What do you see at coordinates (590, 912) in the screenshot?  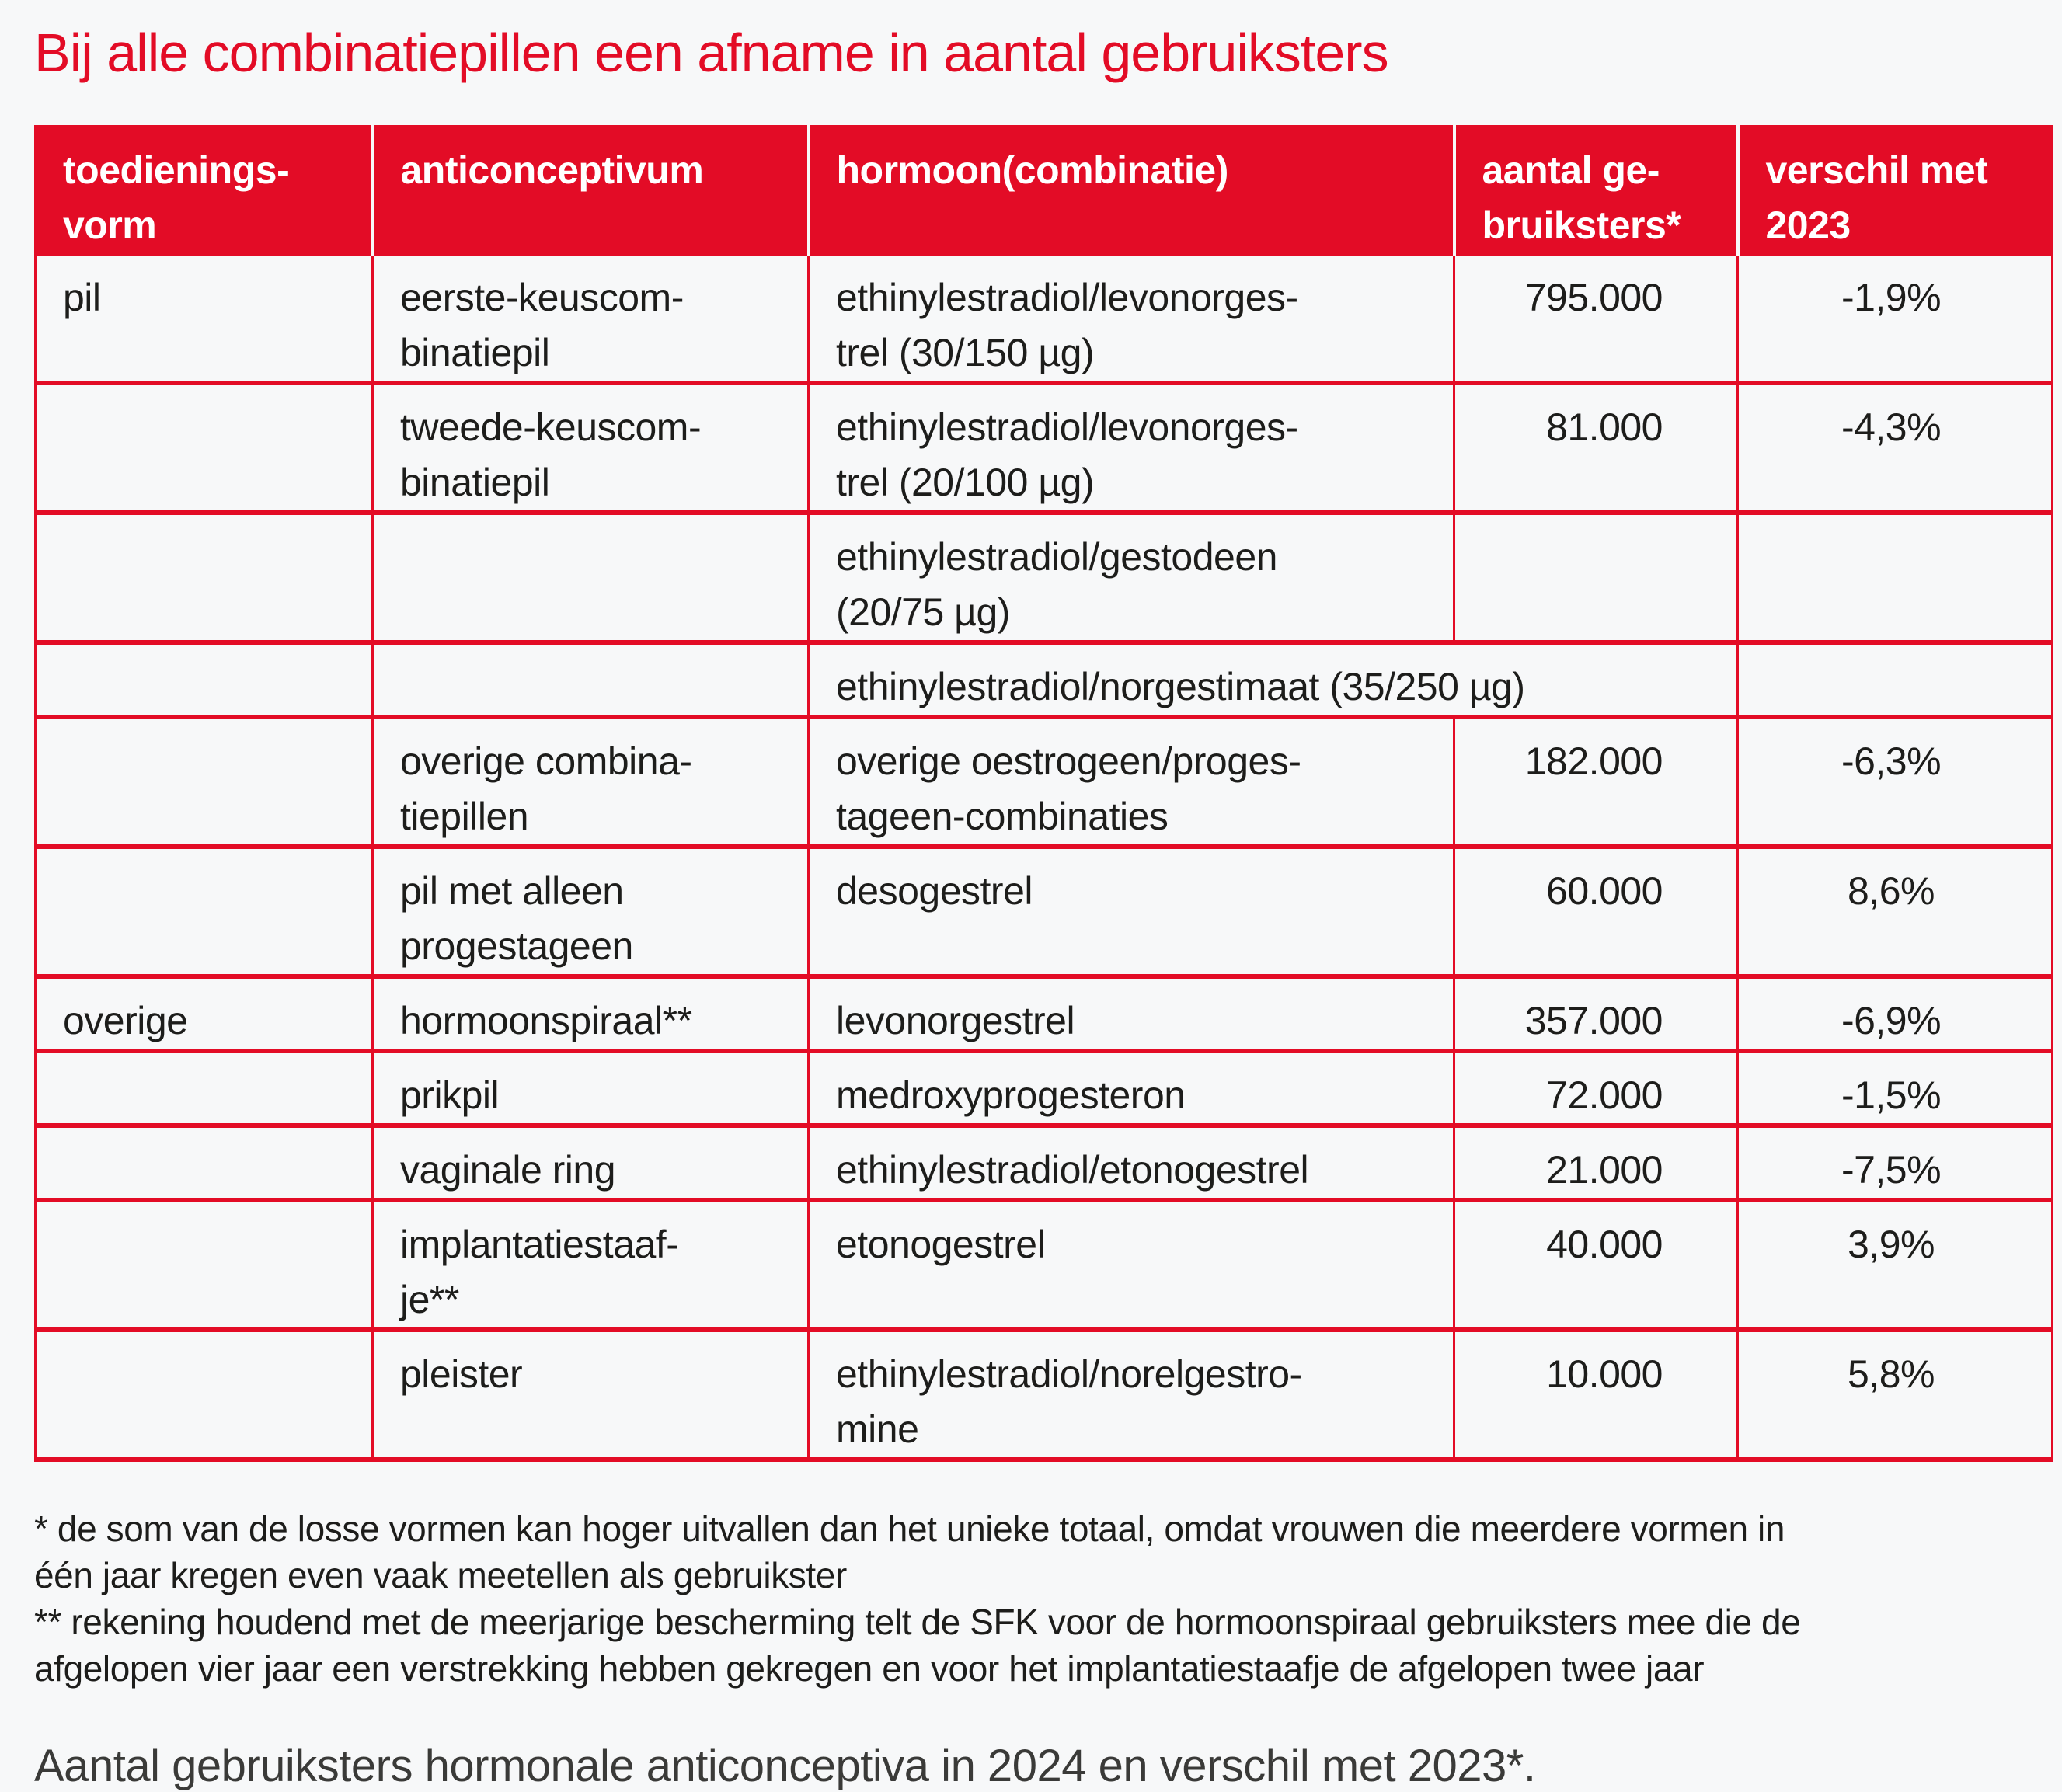 I see `cell-anticonceptivum: pil met alleen progestageen` at bounding box center [590, 912].